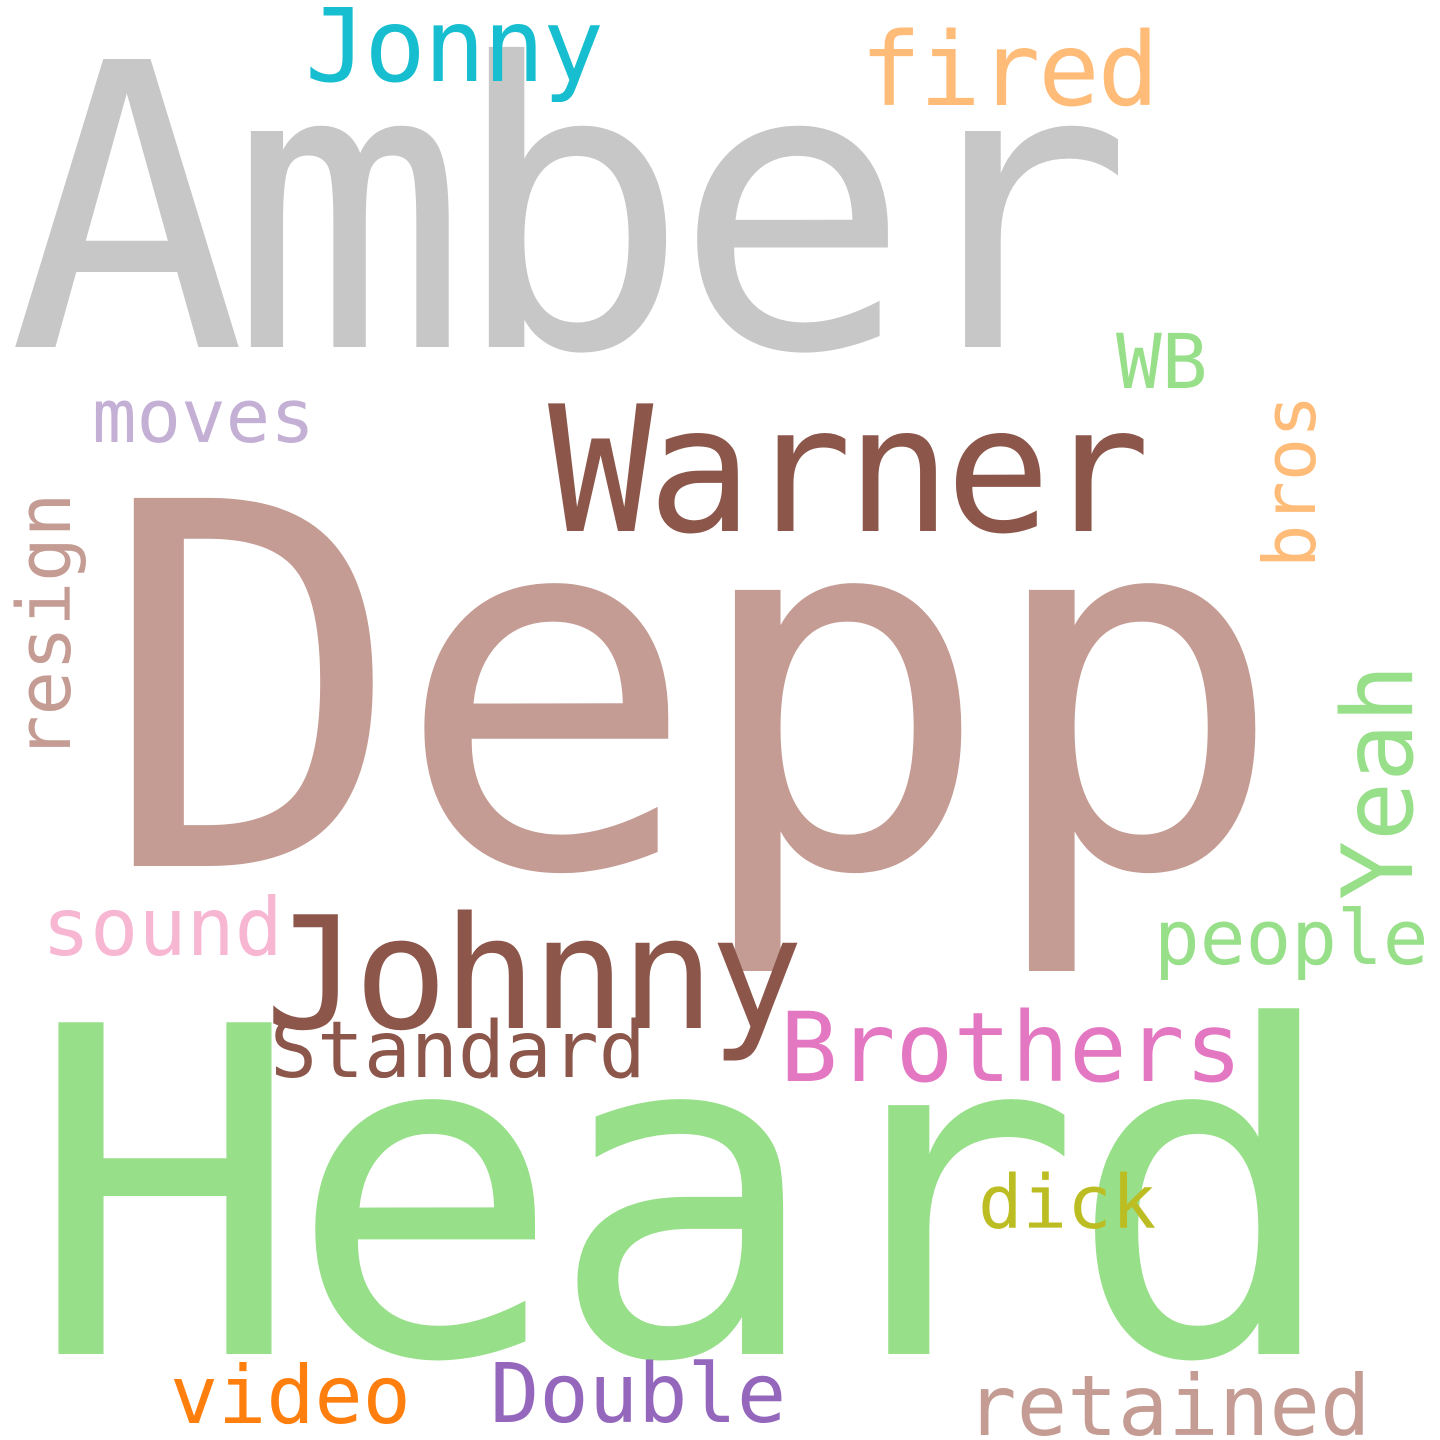 The width and height of the screenshot is (1440, 1440). I want to click on word-retained: retained, so click(1168, 1398).